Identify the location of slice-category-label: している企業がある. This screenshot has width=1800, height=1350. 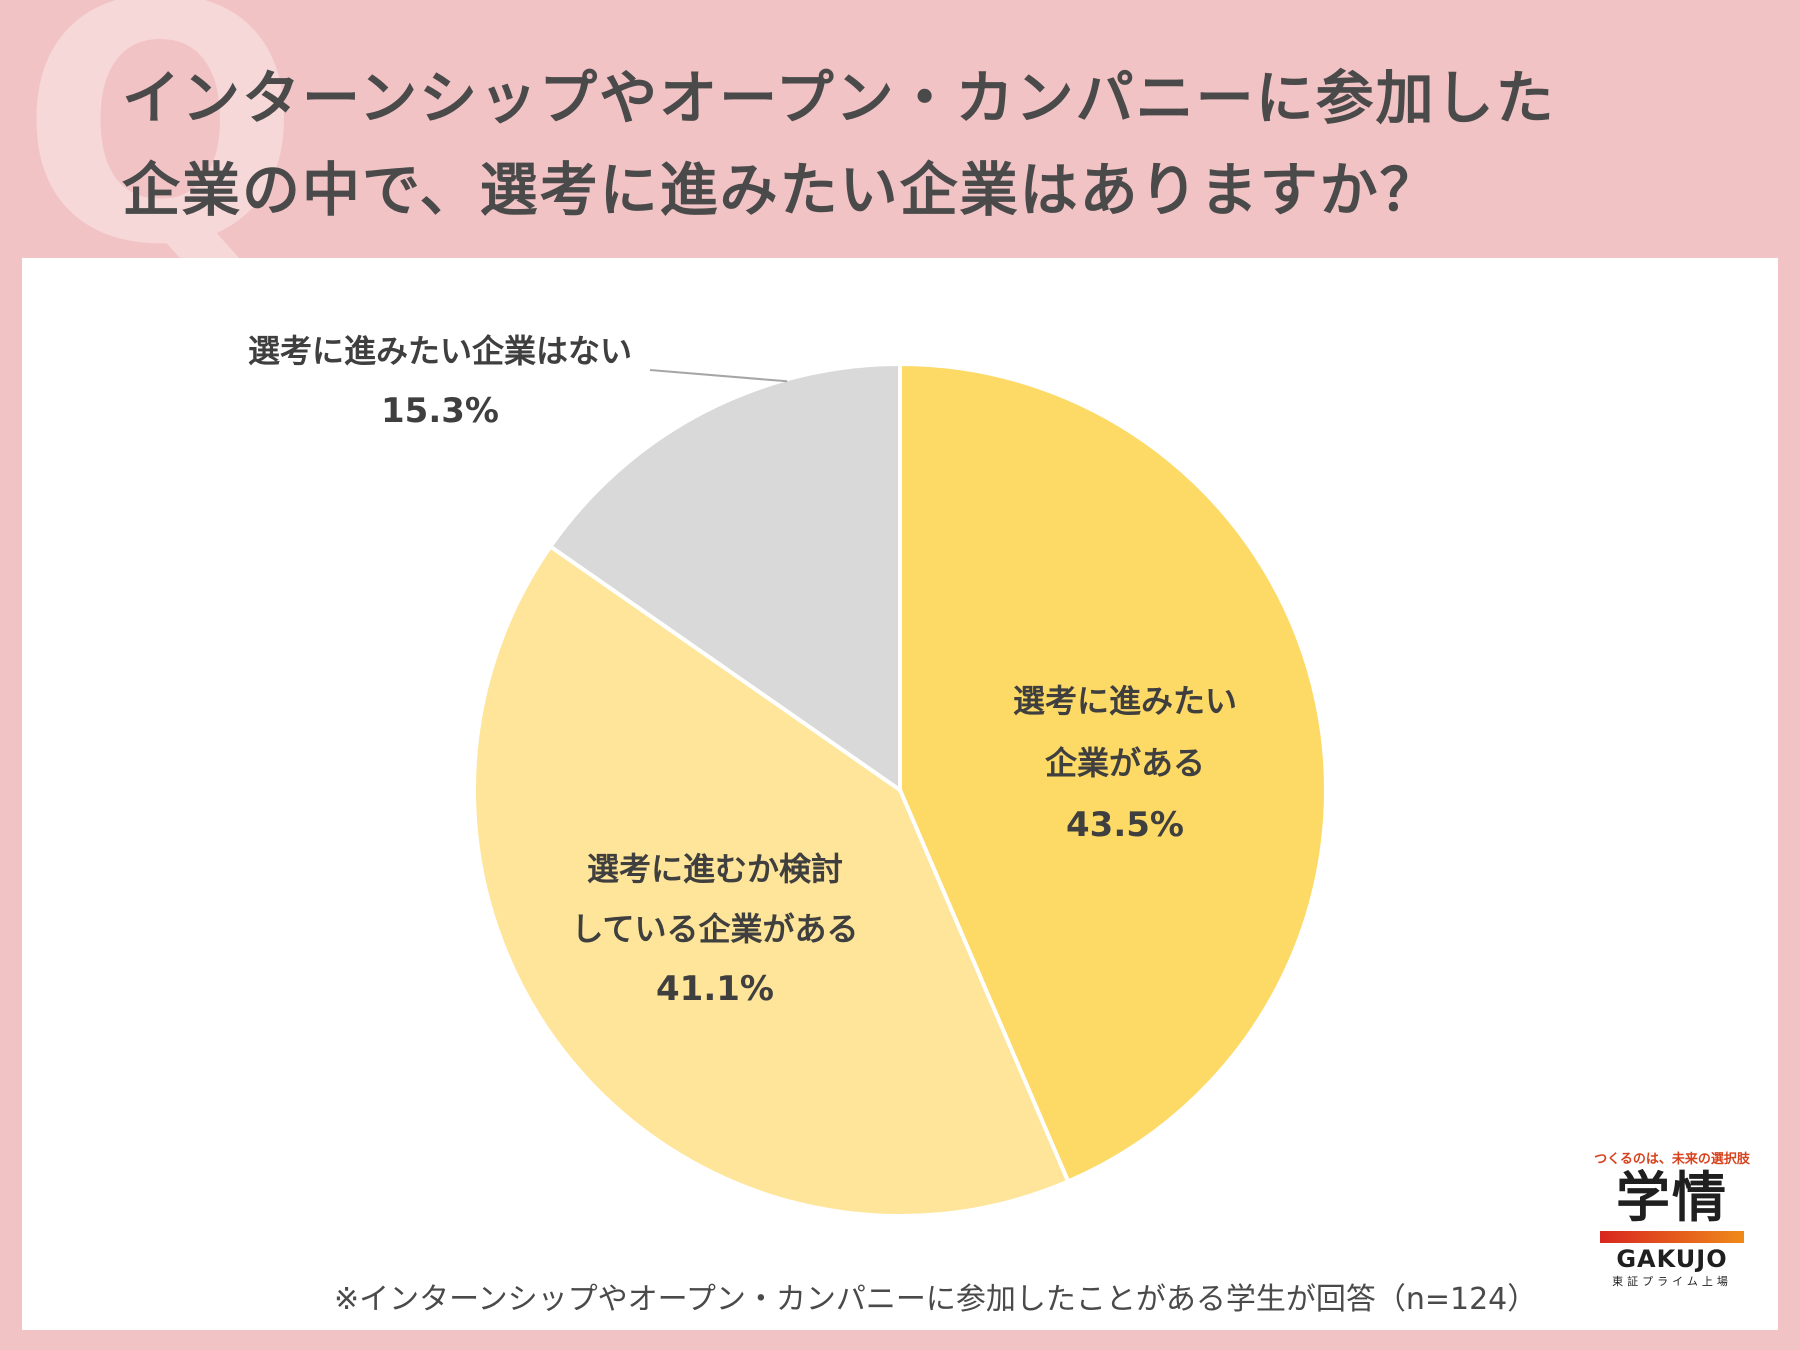
(714, 929).